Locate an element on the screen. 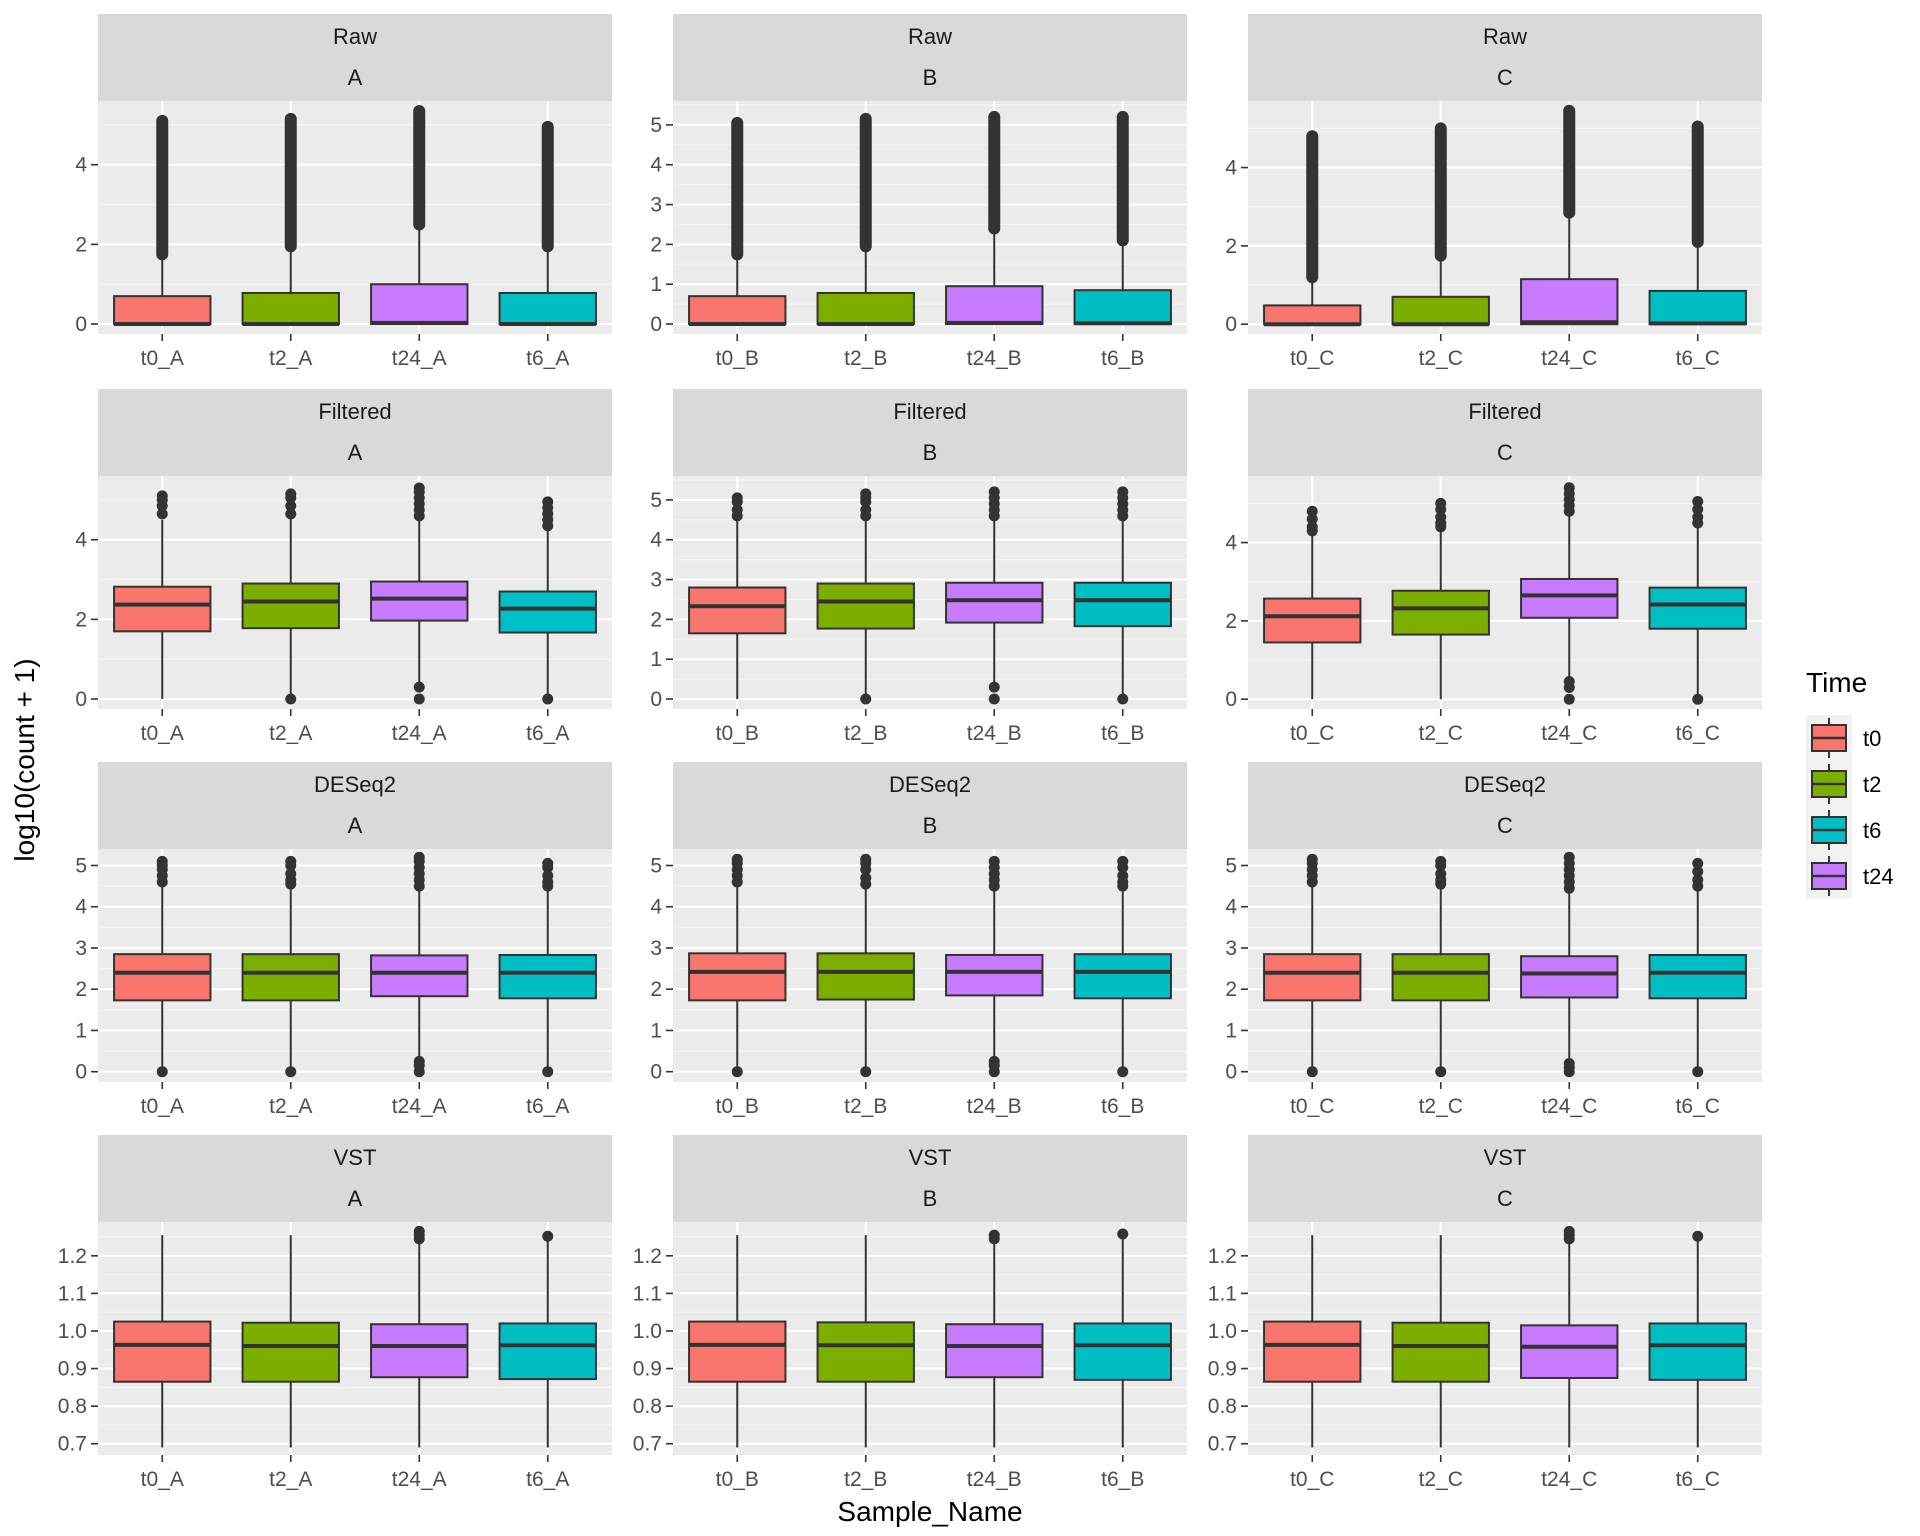  box-t2_B is located at coordinates (865, 596).